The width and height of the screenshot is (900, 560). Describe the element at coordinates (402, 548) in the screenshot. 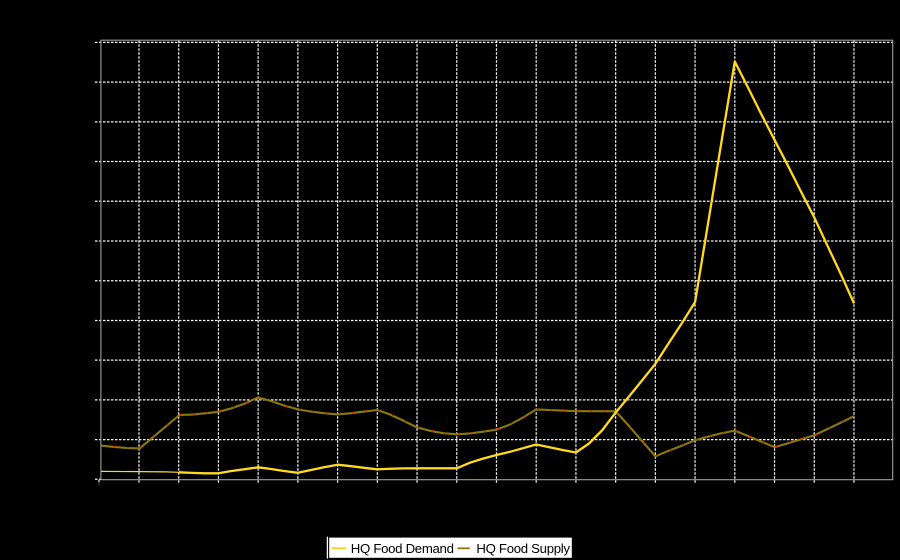

I see `svg-text: HQ Food Demand` at that location.